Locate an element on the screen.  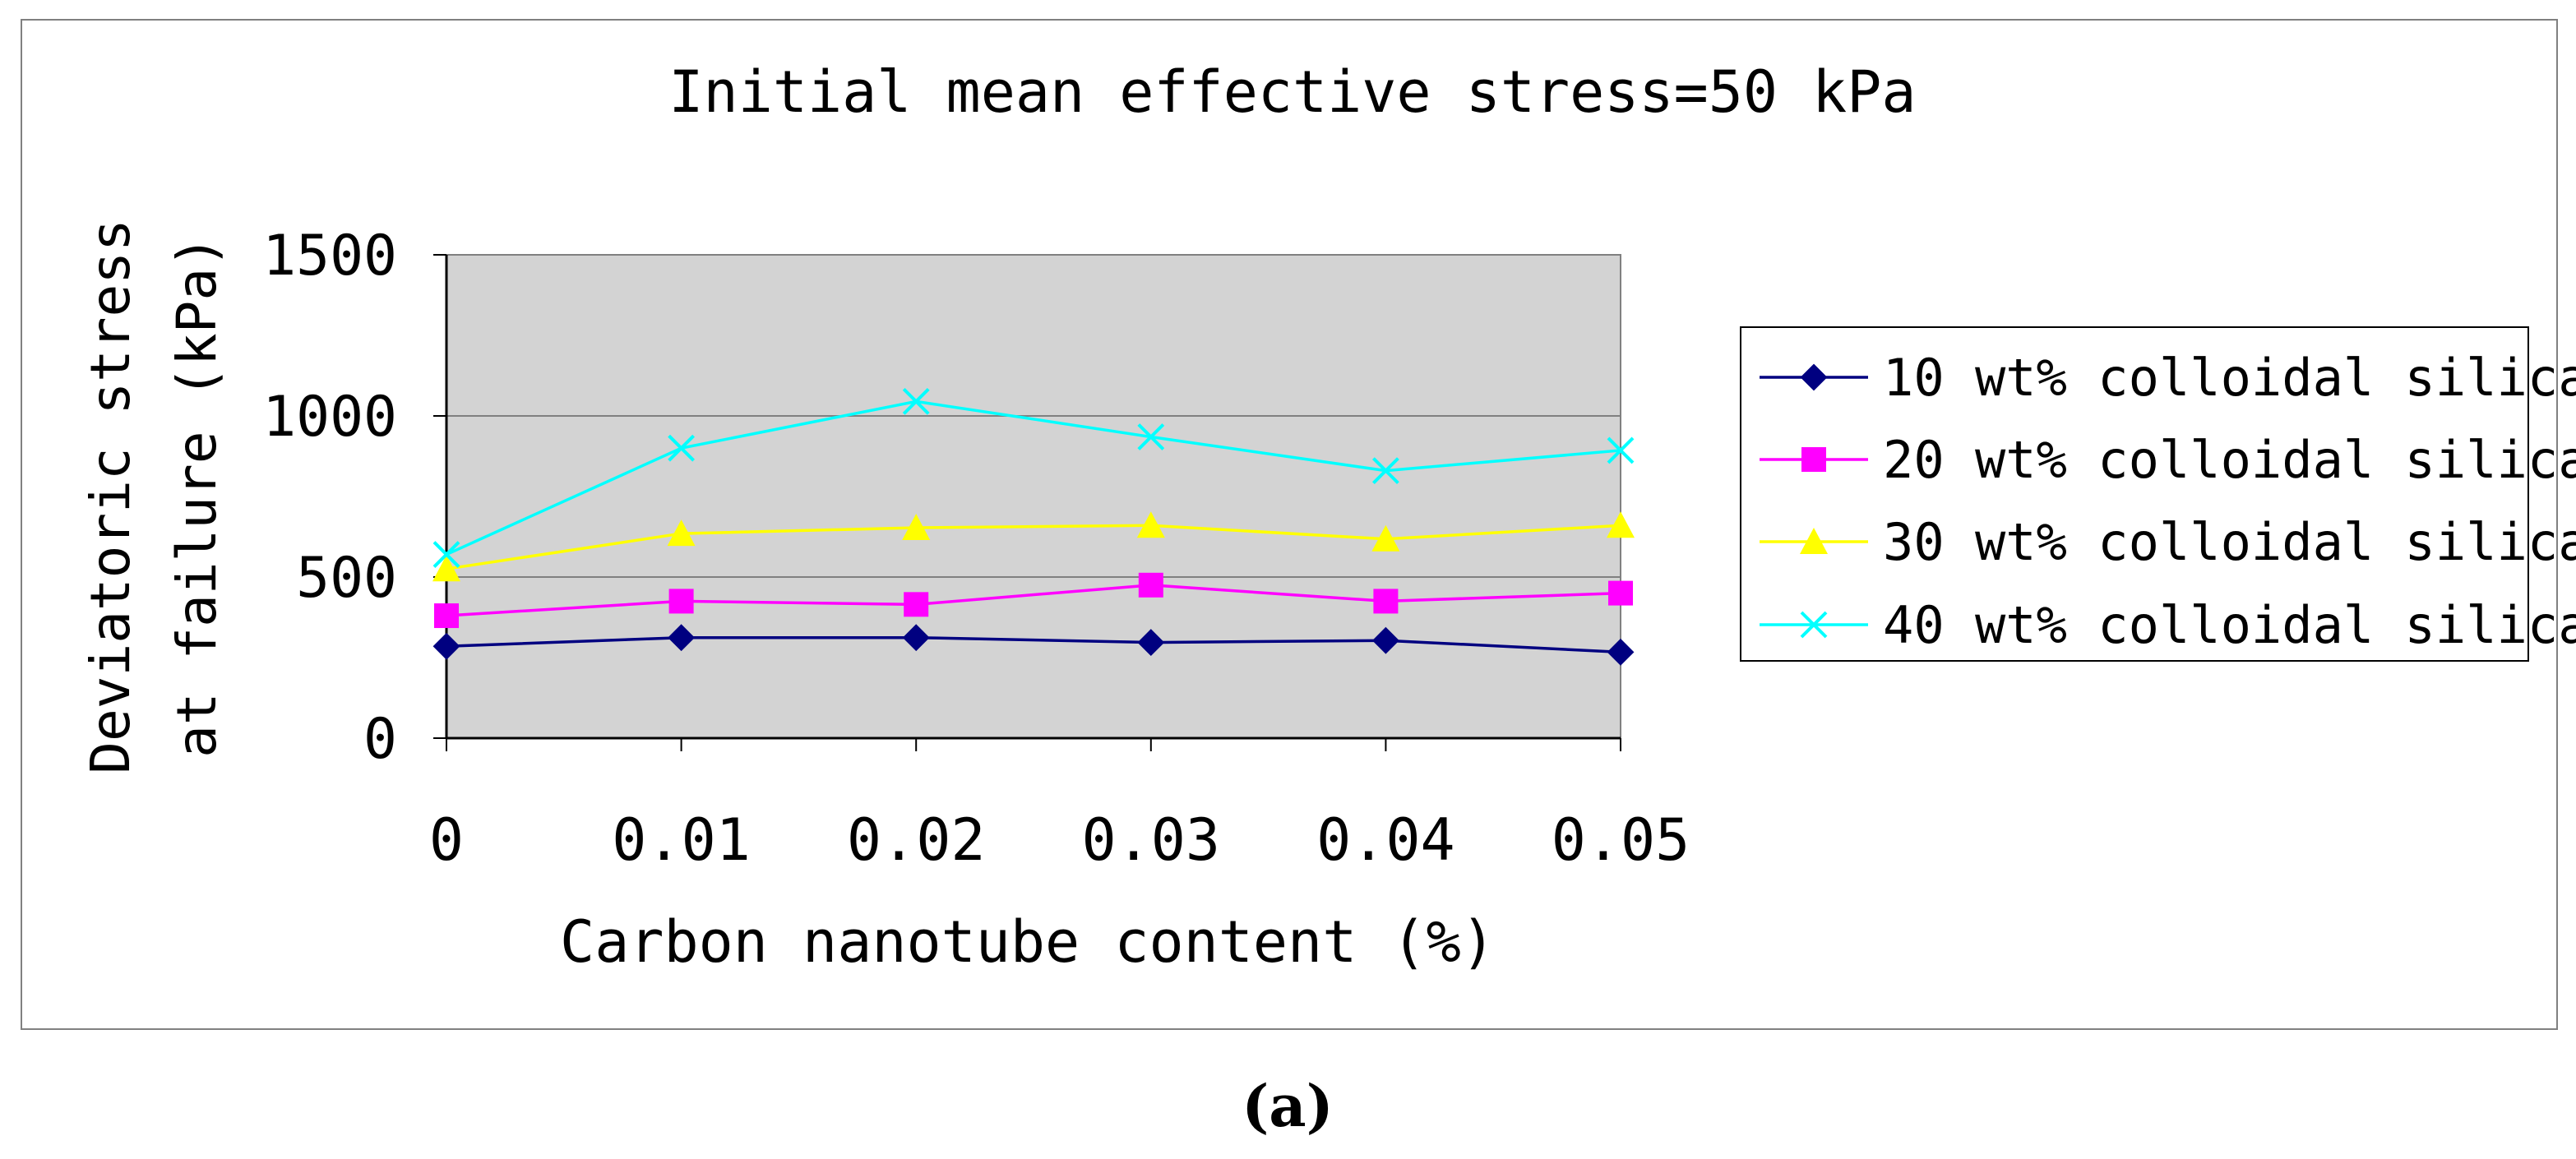
x-tick-labels: 0 0.01 0.02 0.03 0.04 0.05 is located at coordinates (1059, 806).